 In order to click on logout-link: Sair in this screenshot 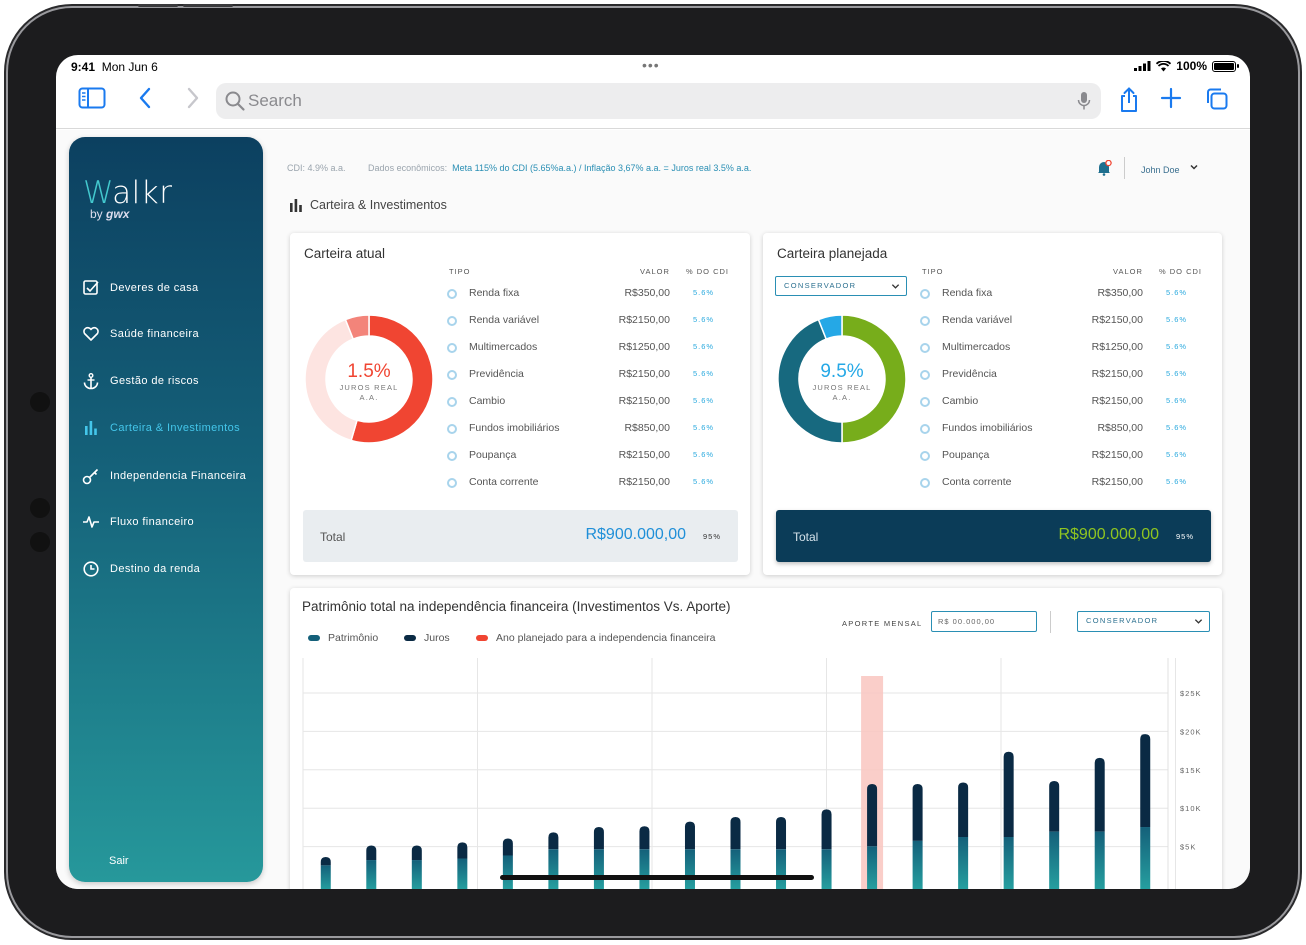, I will do `click(119, 861)`.